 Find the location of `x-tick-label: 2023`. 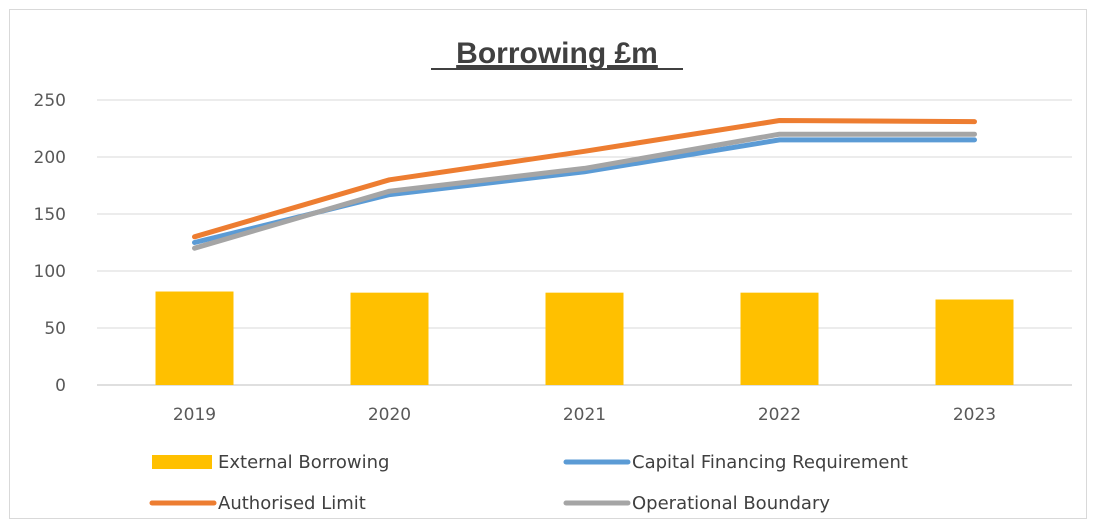

x-tick-label: 2023 is located at coordinates (974, 415).